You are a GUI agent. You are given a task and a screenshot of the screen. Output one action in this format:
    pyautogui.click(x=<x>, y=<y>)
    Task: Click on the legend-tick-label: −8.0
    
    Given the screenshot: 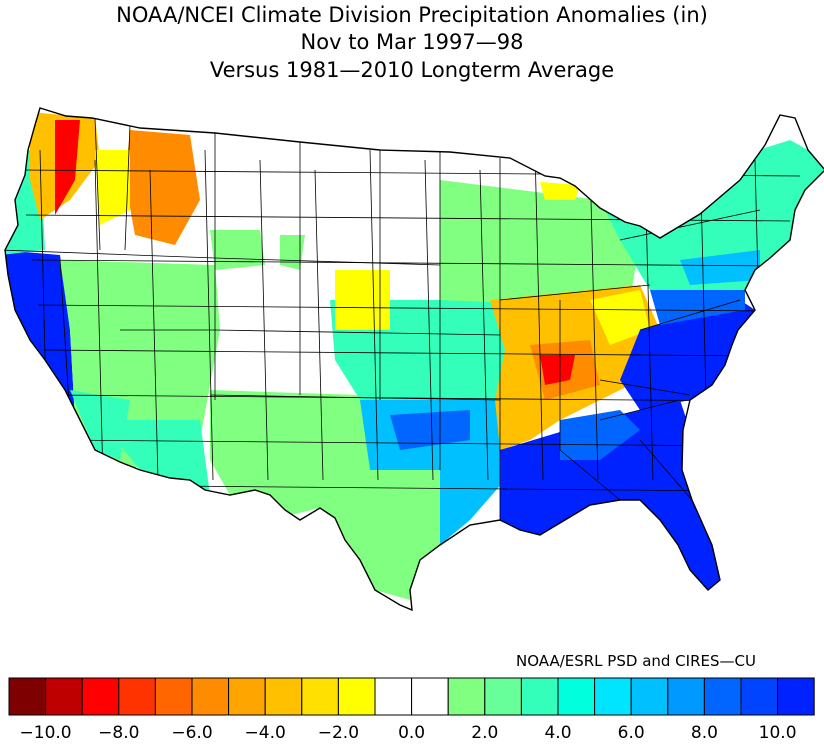 What is the action you would take?
    pyautogui.click(x=118, y=733)
    